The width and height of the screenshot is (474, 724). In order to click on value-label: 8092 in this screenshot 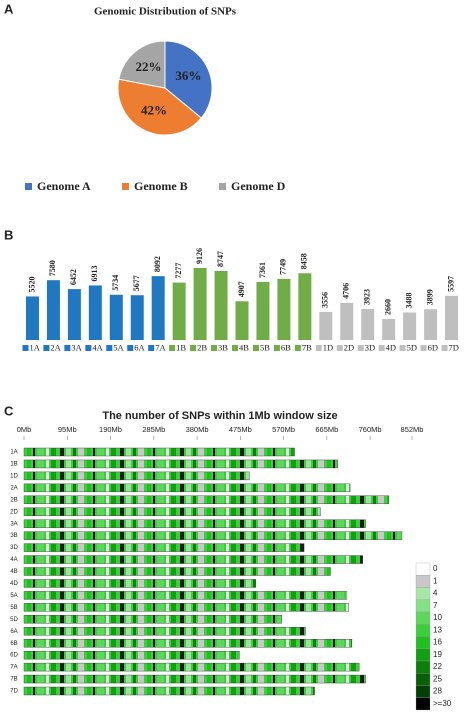, I will do `click(157, 264)`.